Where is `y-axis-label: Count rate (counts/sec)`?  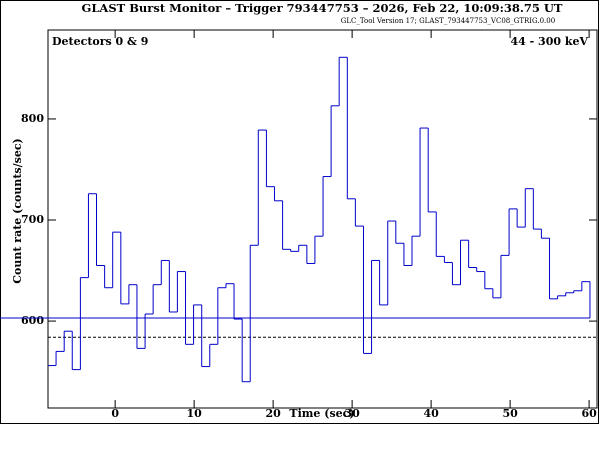
y-axis-label: Count rate (counts/sec) is located at coordinates (17, 210).